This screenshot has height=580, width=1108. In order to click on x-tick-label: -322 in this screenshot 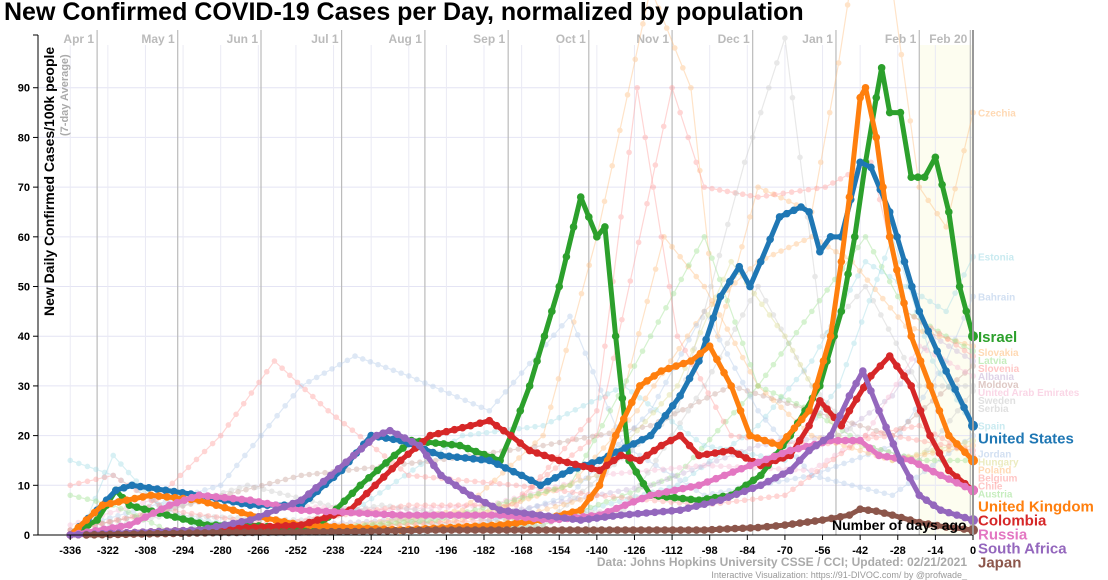, I will do `click(108, 551)`.